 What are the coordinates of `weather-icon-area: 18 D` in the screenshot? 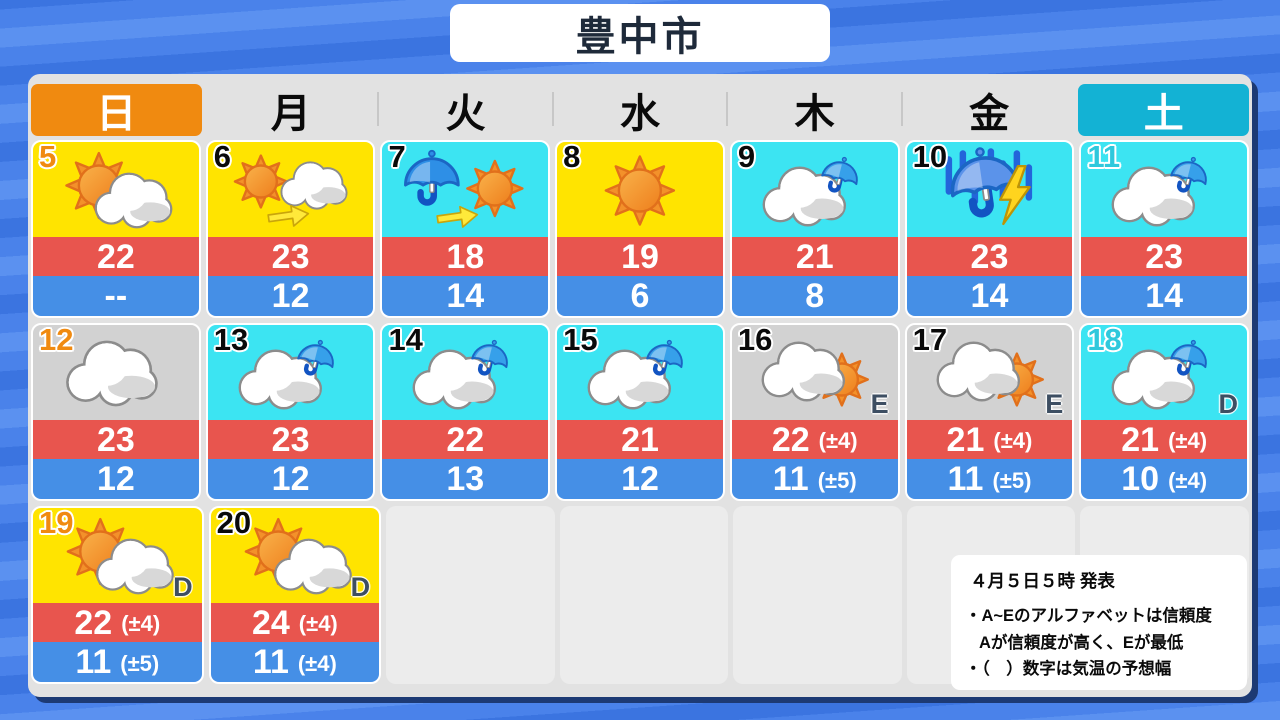 It's located at (1164, 371).